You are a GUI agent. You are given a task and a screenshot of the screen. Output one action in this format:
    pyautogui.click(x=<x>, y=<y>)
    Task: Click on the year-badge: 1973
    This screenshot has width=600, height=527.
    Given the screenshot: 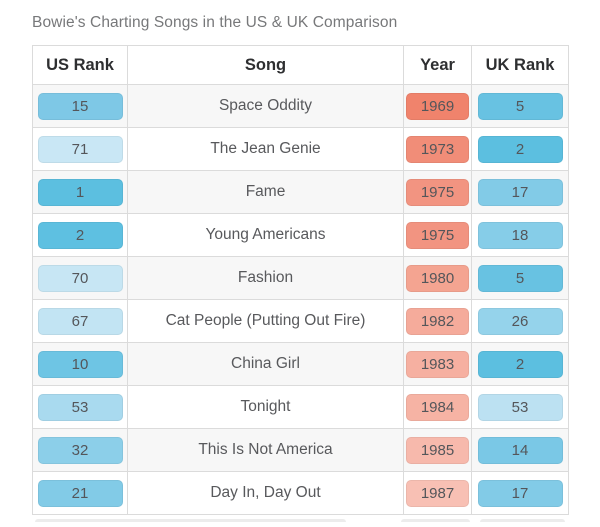 What is the action you would take?
    pyautogui.click(x=437, y=149)
    